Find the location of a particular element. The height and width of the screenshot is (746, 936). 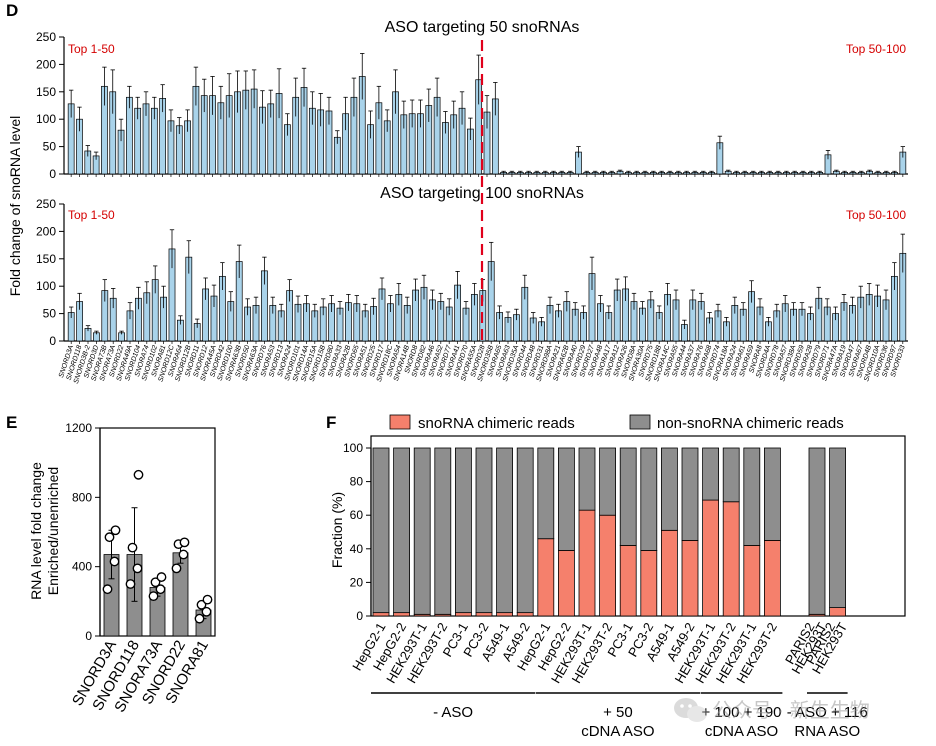

d-bottom-annotation-right: Top 50-100 is located at coordinates (876, 215).